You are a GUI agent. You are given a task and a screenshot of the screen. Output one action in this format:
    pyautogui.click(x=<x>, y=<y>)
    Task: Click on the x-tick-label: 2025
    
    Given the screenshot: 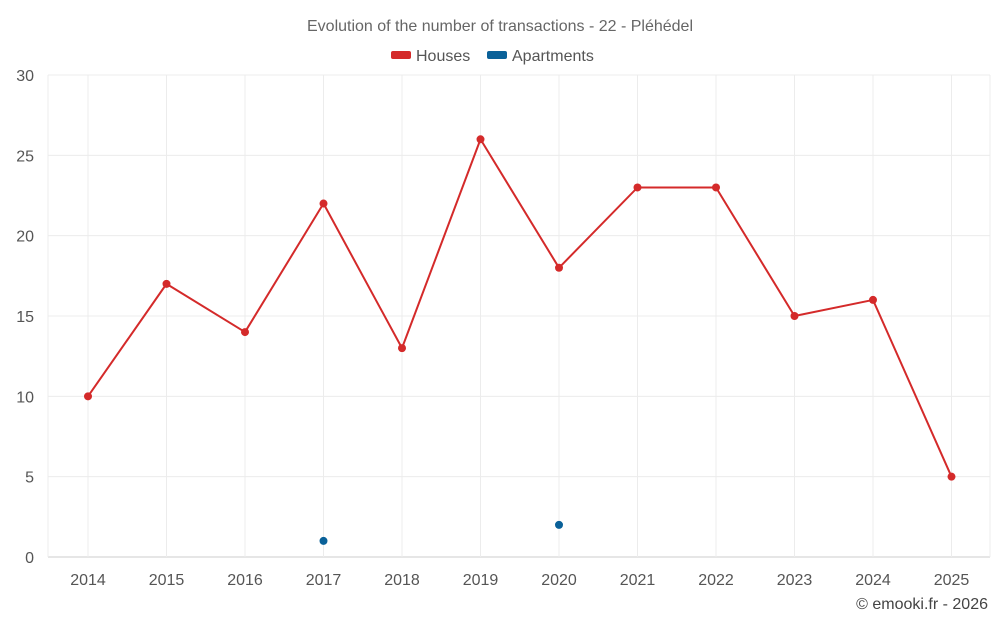 What is the action you would take?
    pyautogui.click(x=952, y=580)
    